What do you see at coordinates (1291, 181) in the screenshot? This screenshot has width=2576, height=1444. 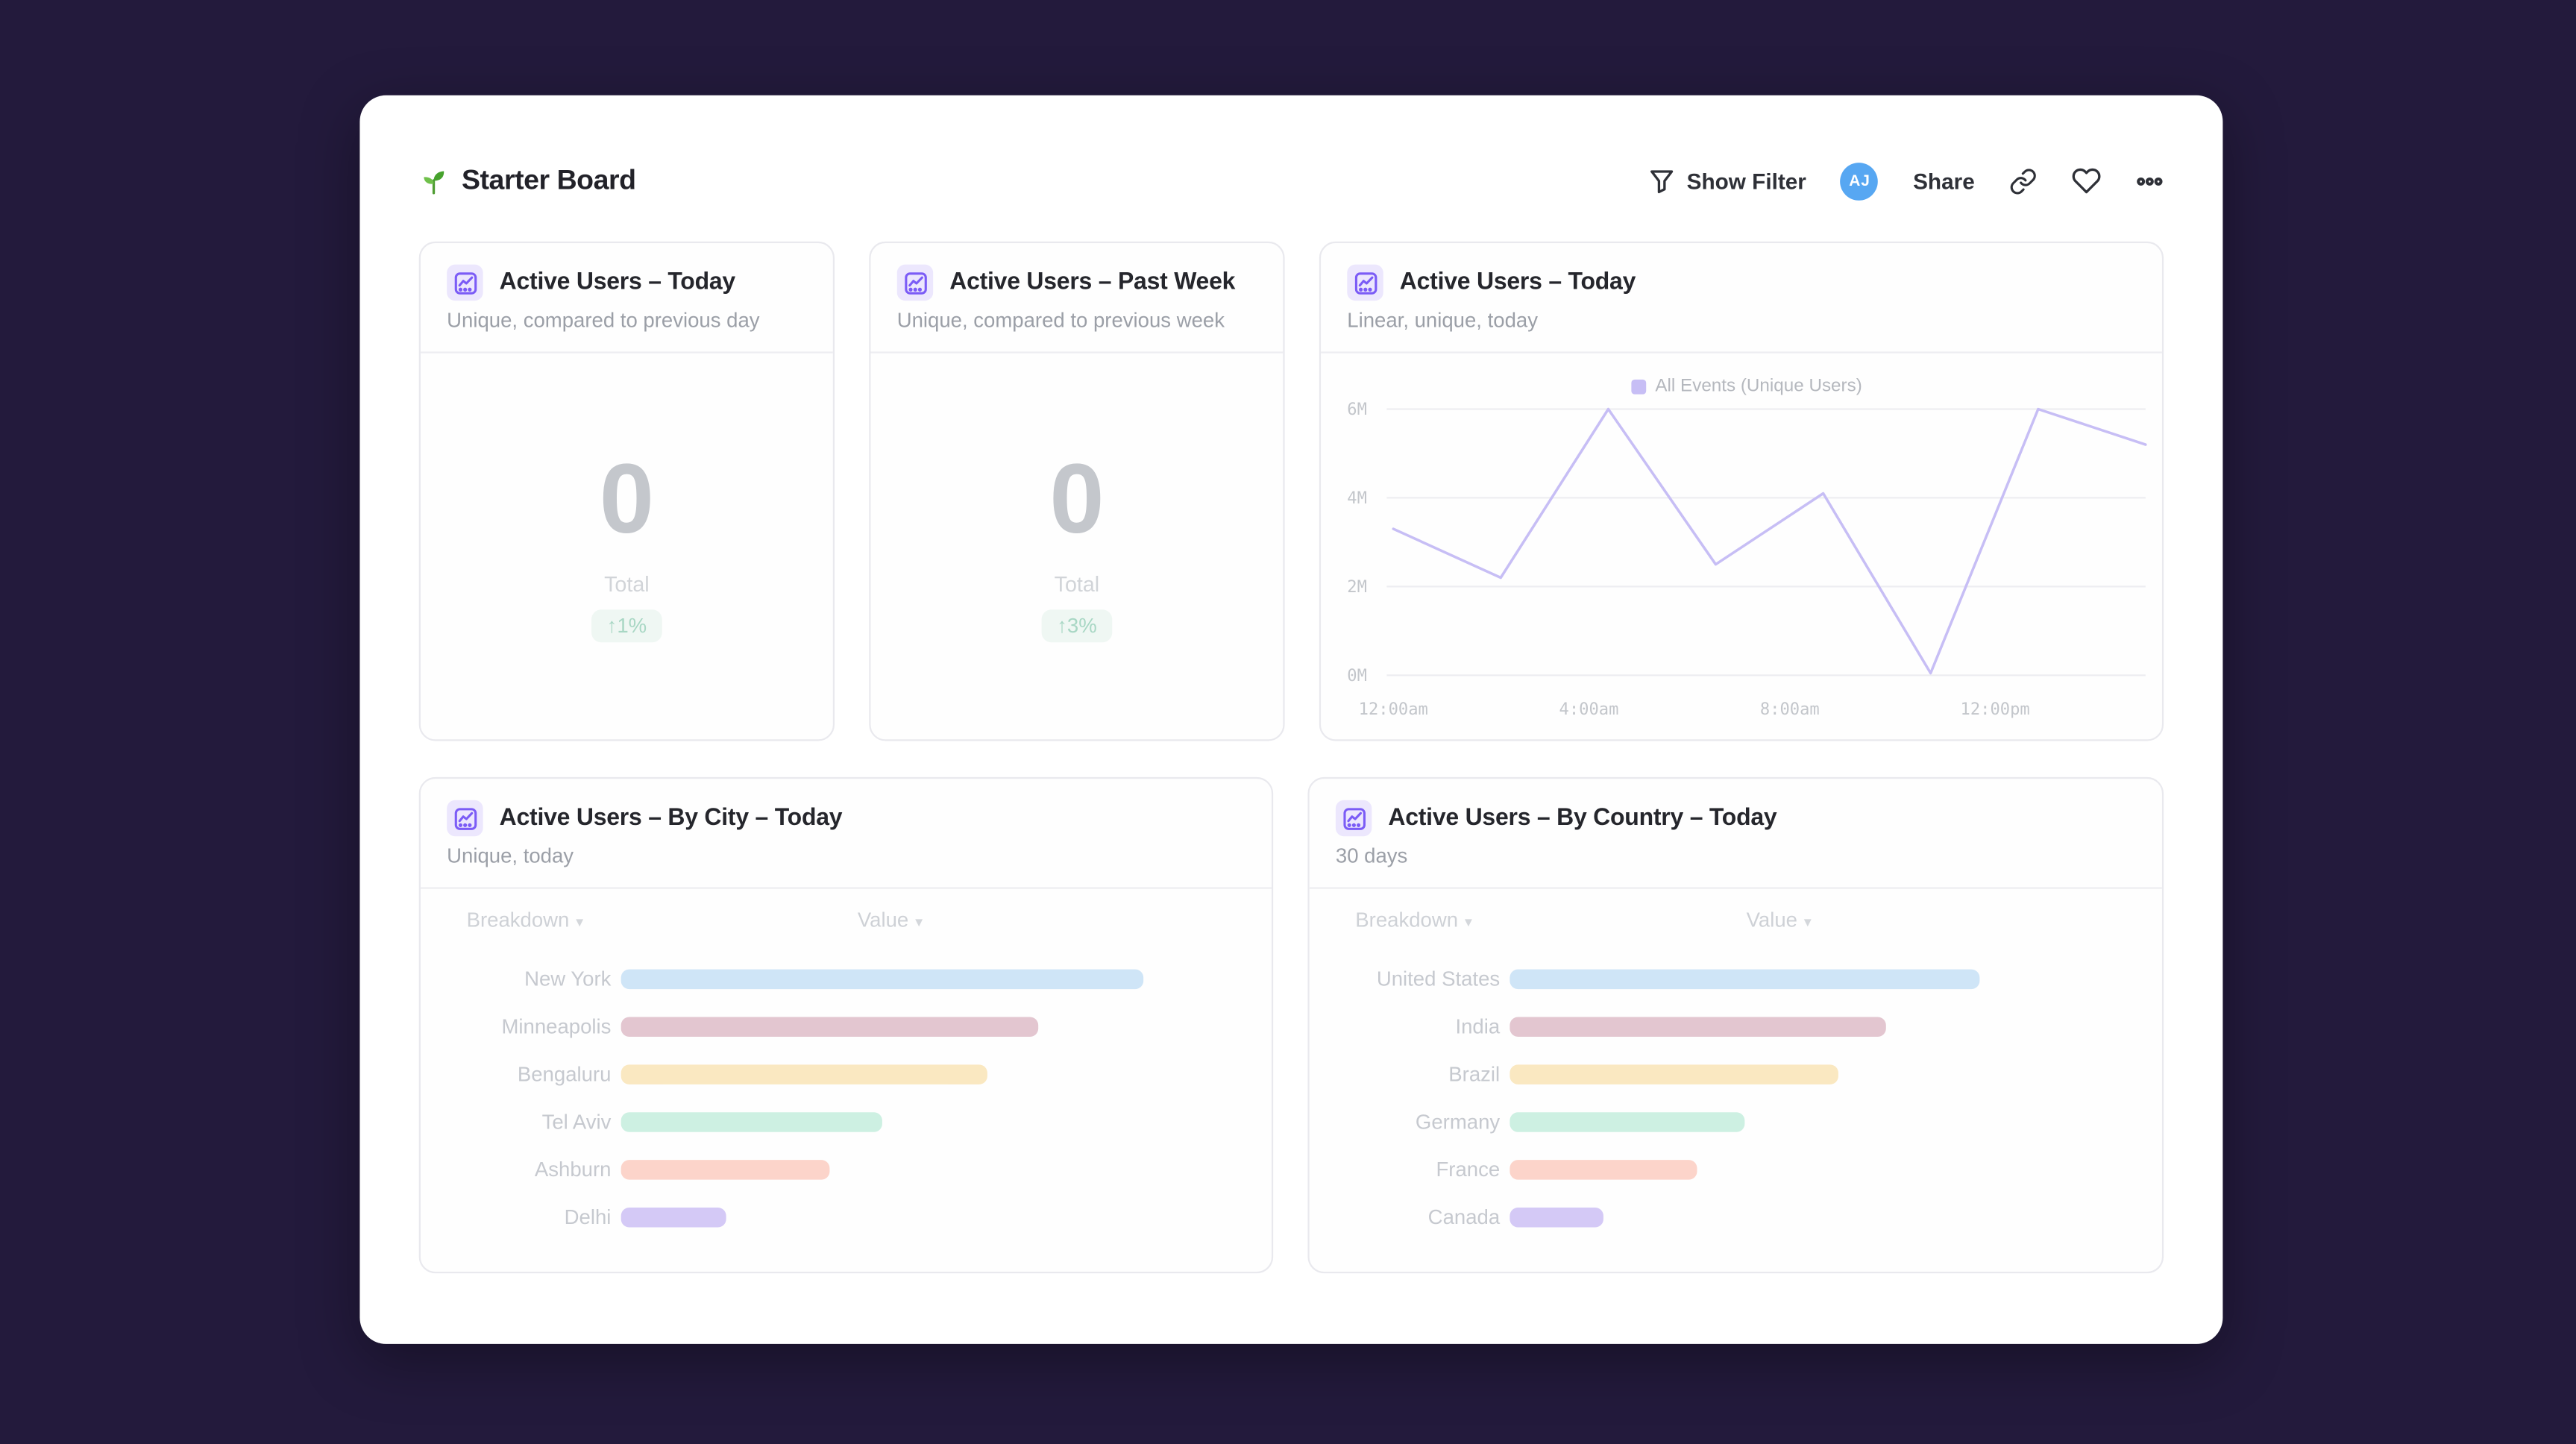 I see `board-header: Starter Board Show Filter AJ Share` at bounding box center [1291, 181].